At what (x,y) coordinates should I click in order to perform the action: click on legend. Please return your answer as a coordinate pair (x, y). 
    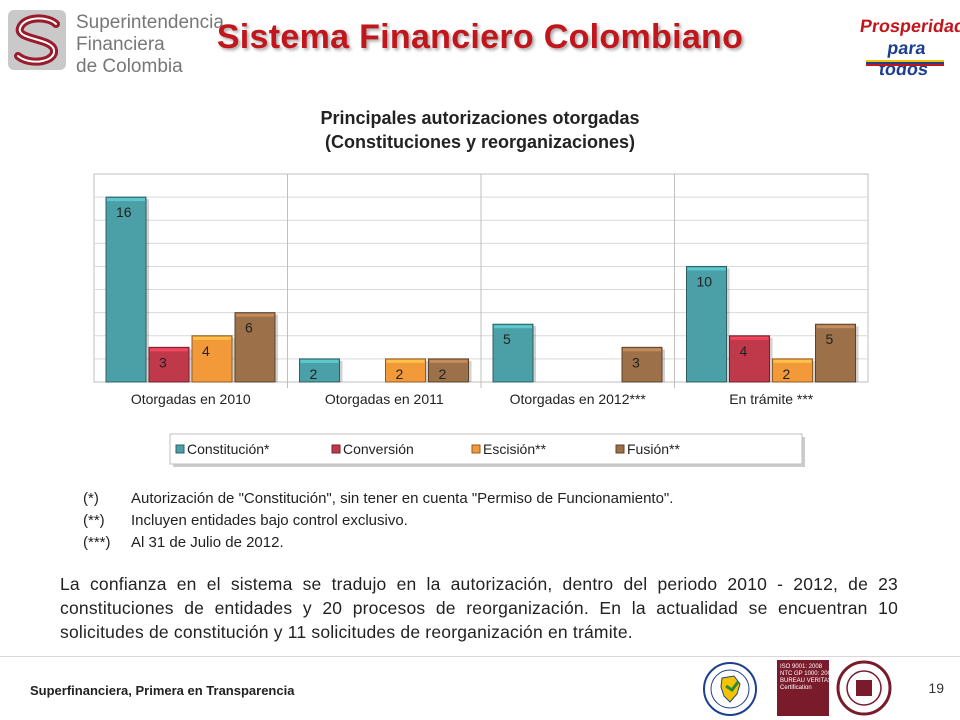
    Looking at the image, I should click on (486, 449).